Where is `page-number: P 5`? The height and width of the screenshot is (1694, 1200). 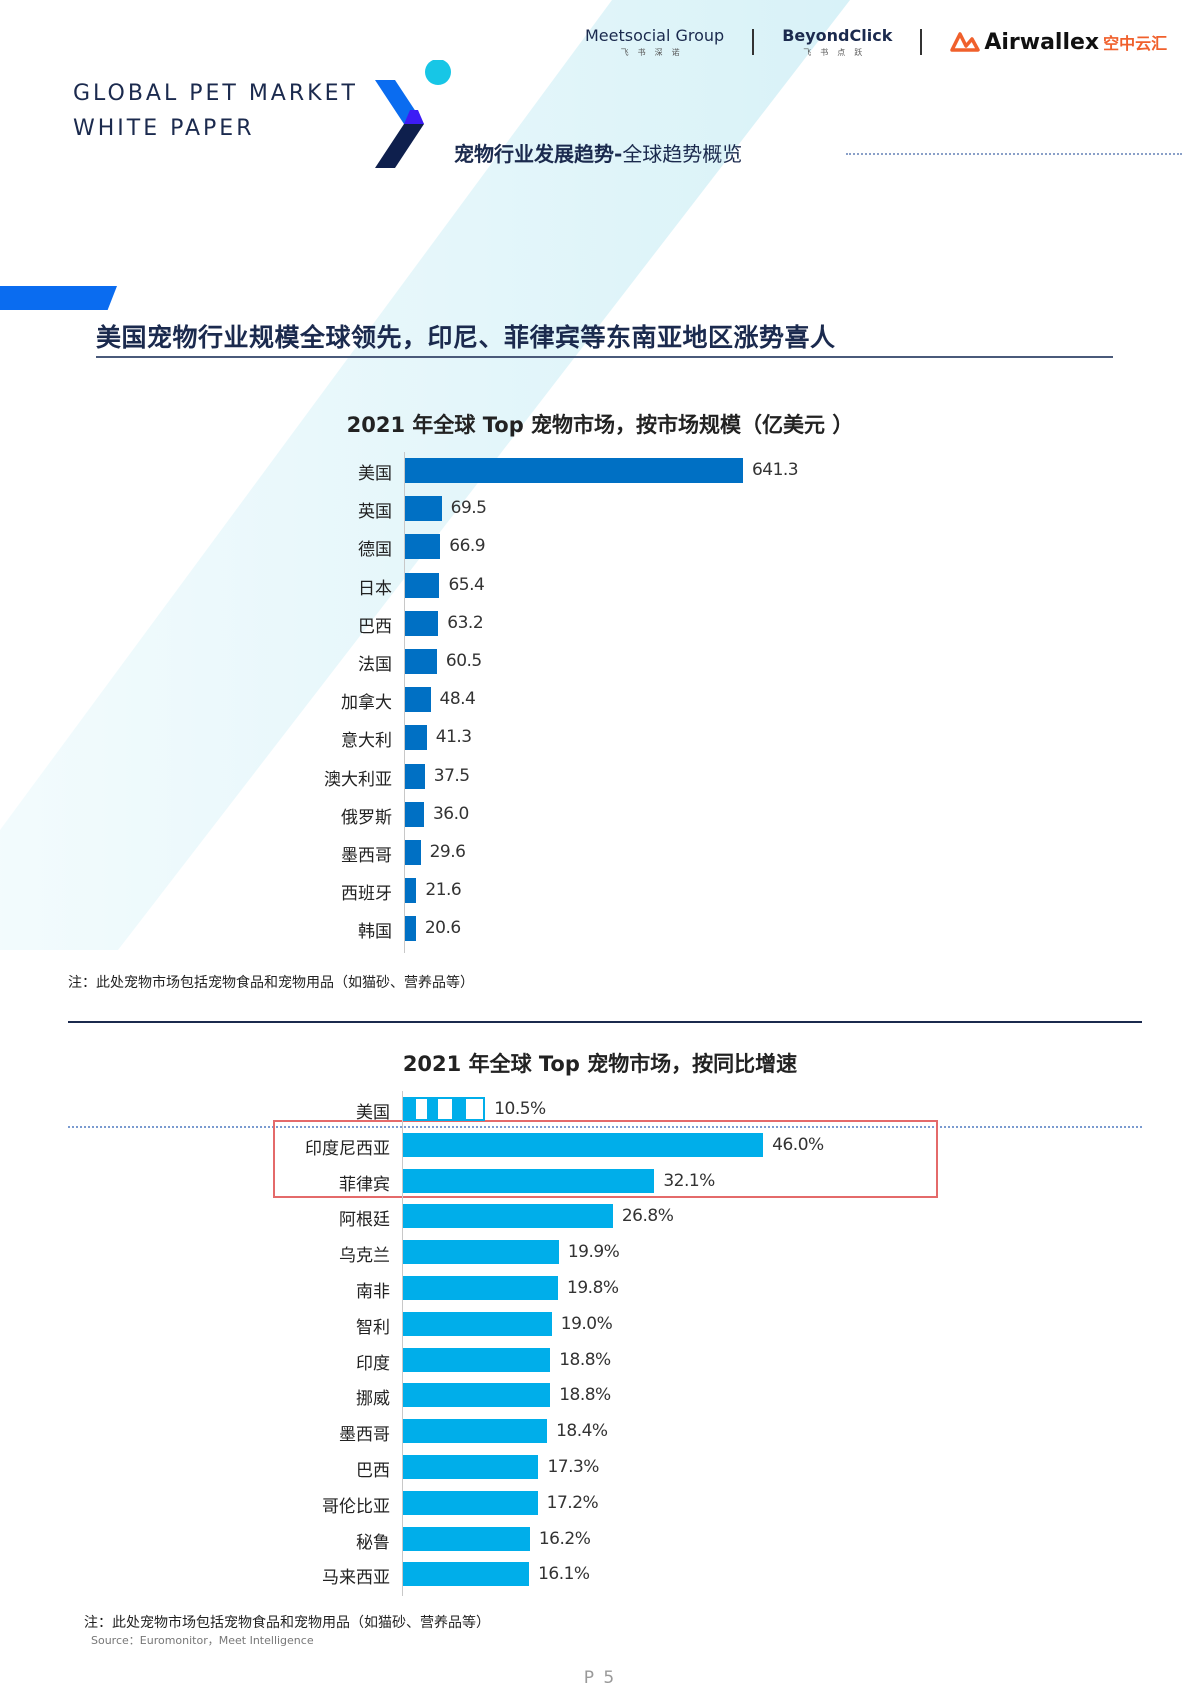 page-number: P 5 is located at coordinates (600, 1678).